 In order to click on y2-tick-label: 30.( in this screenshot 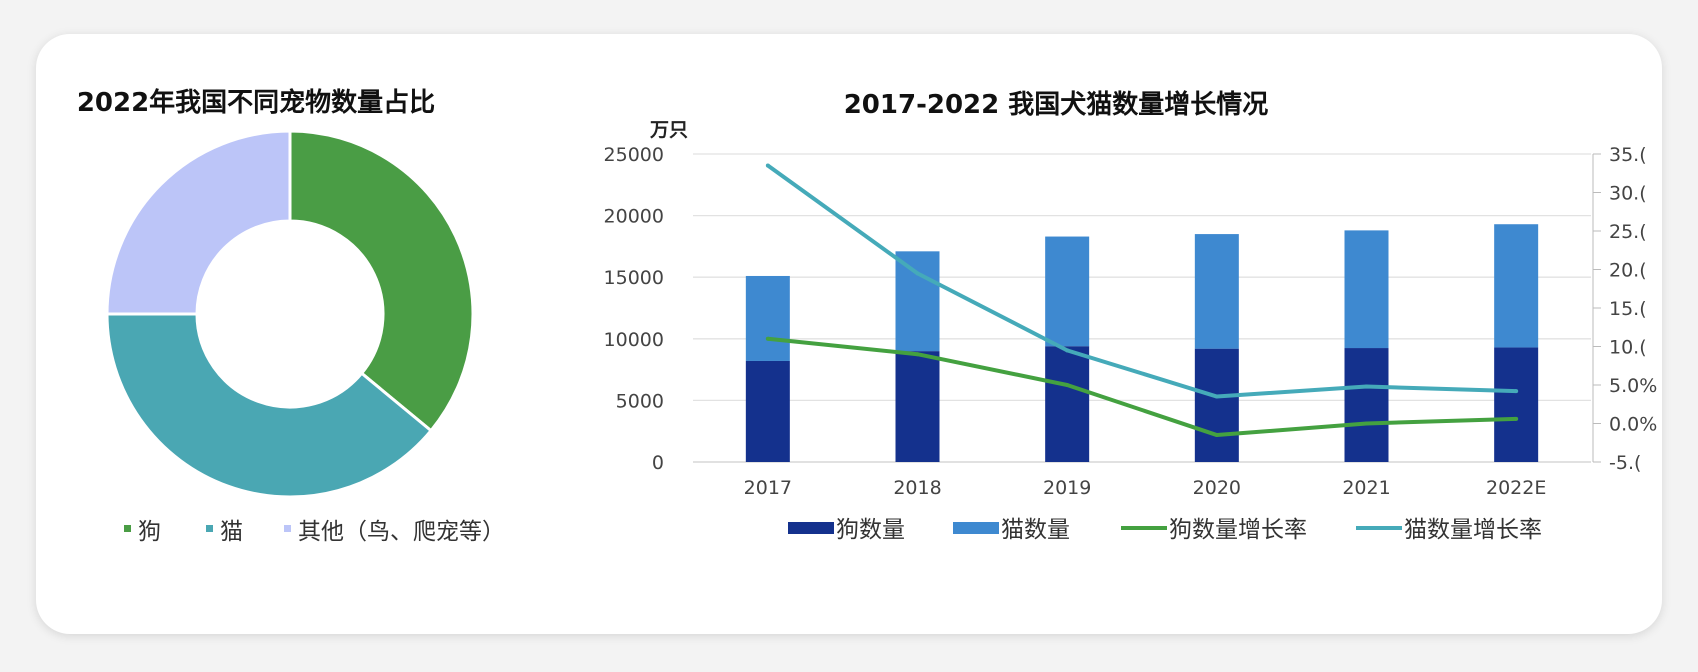, I will do `click(1628, 194)`.